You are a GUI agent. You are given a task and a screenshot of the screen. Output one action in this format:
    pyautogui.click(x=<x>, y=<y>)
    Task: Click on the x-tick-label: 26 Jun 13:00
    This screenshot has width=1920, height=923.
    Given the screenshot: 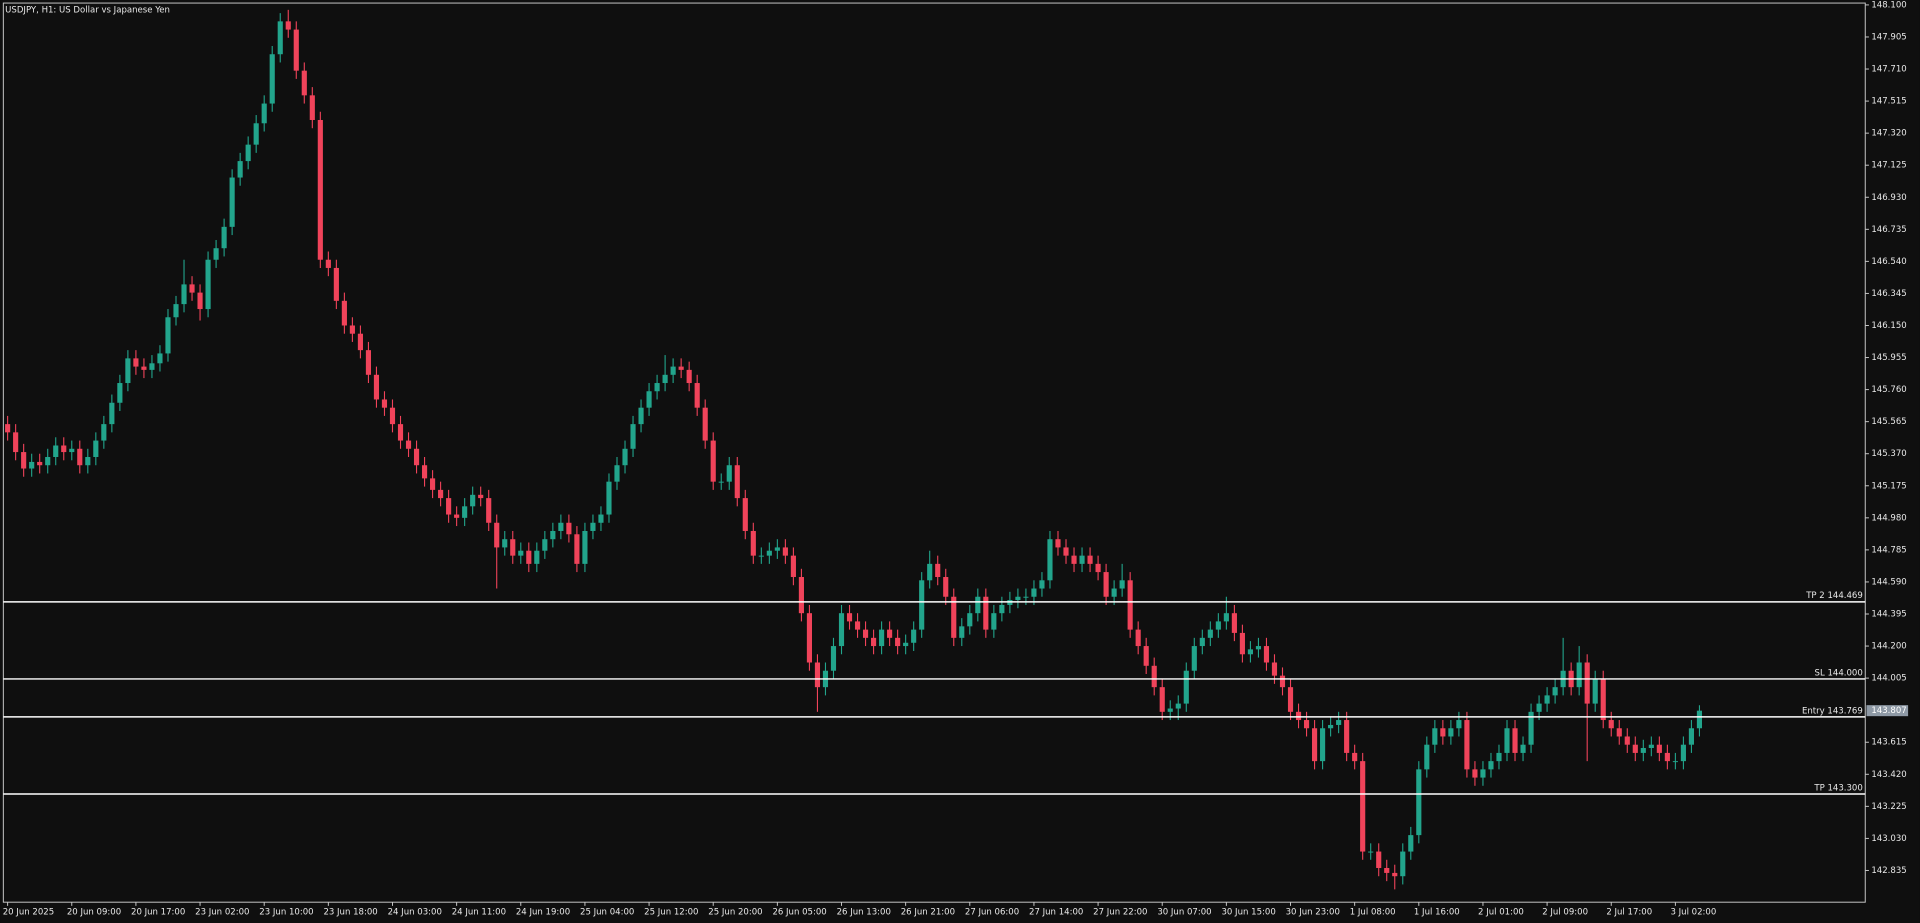 What is the action you would take?
    pyautogui.click(x=864, y=912)
    